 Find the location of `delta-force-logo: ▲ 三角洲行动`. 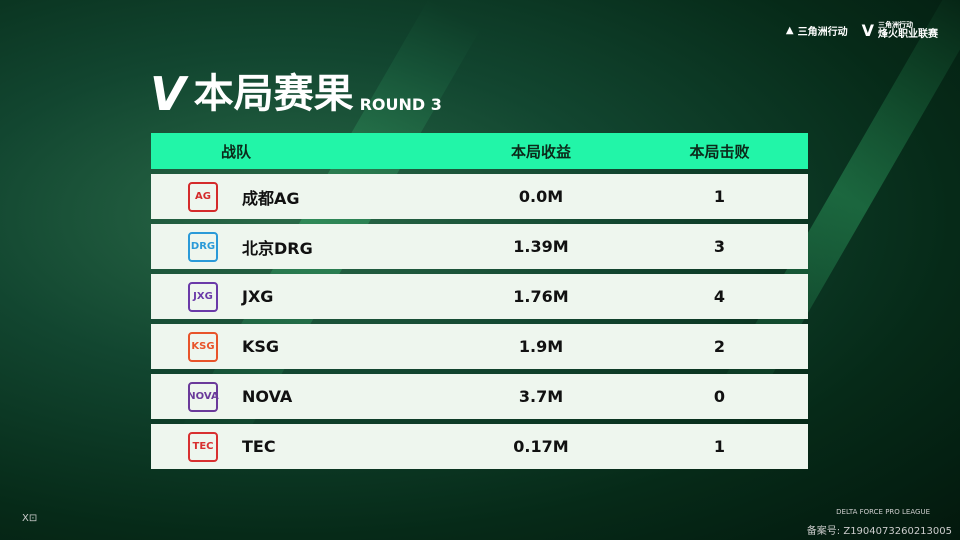

delta-force-logo: ▲ 三角洲行动 is located at coordinates (817, 30).